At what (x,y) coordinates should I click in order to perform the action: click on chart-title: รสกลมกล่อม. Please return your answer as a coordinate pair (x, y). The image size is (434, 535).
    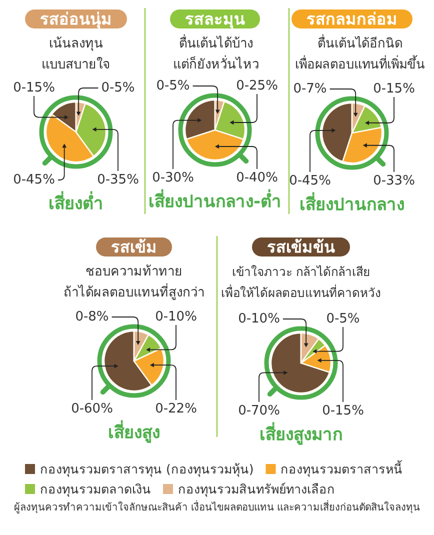
    Looking at the image, I should click on (352, 19).